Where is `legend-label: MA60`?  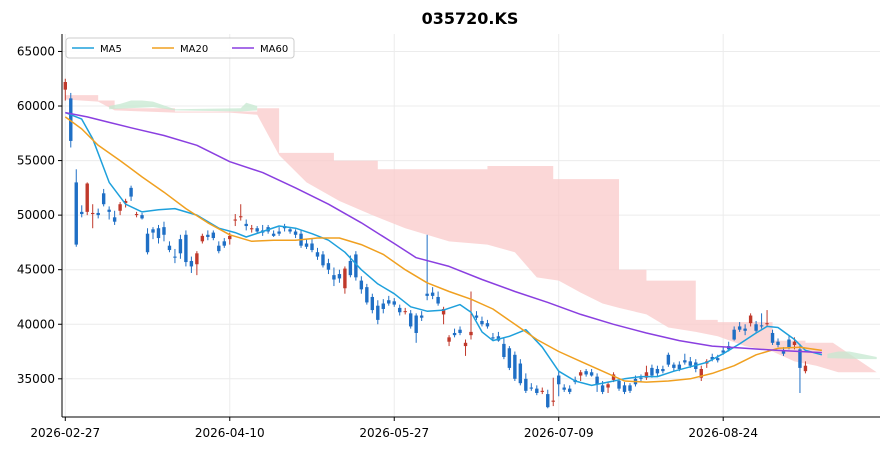 legend-label: MA60 is located at coordinates (274, 49).